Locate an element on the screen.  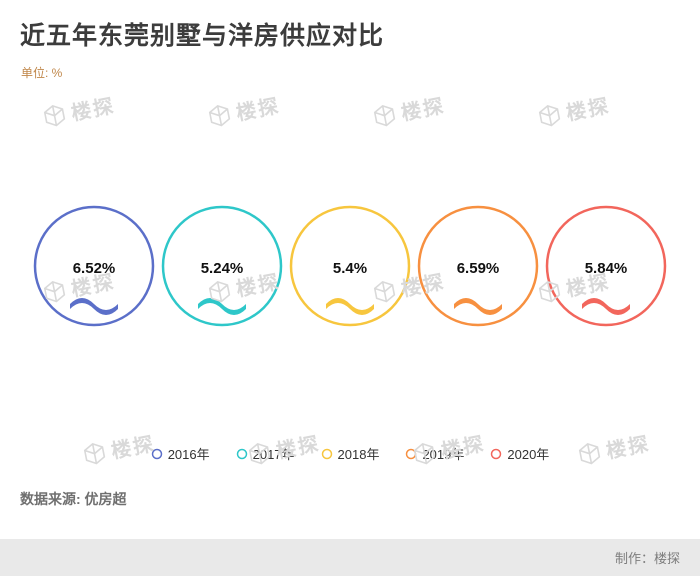
legend-item-2016: 2016年 is located at coordinates (180, 453).